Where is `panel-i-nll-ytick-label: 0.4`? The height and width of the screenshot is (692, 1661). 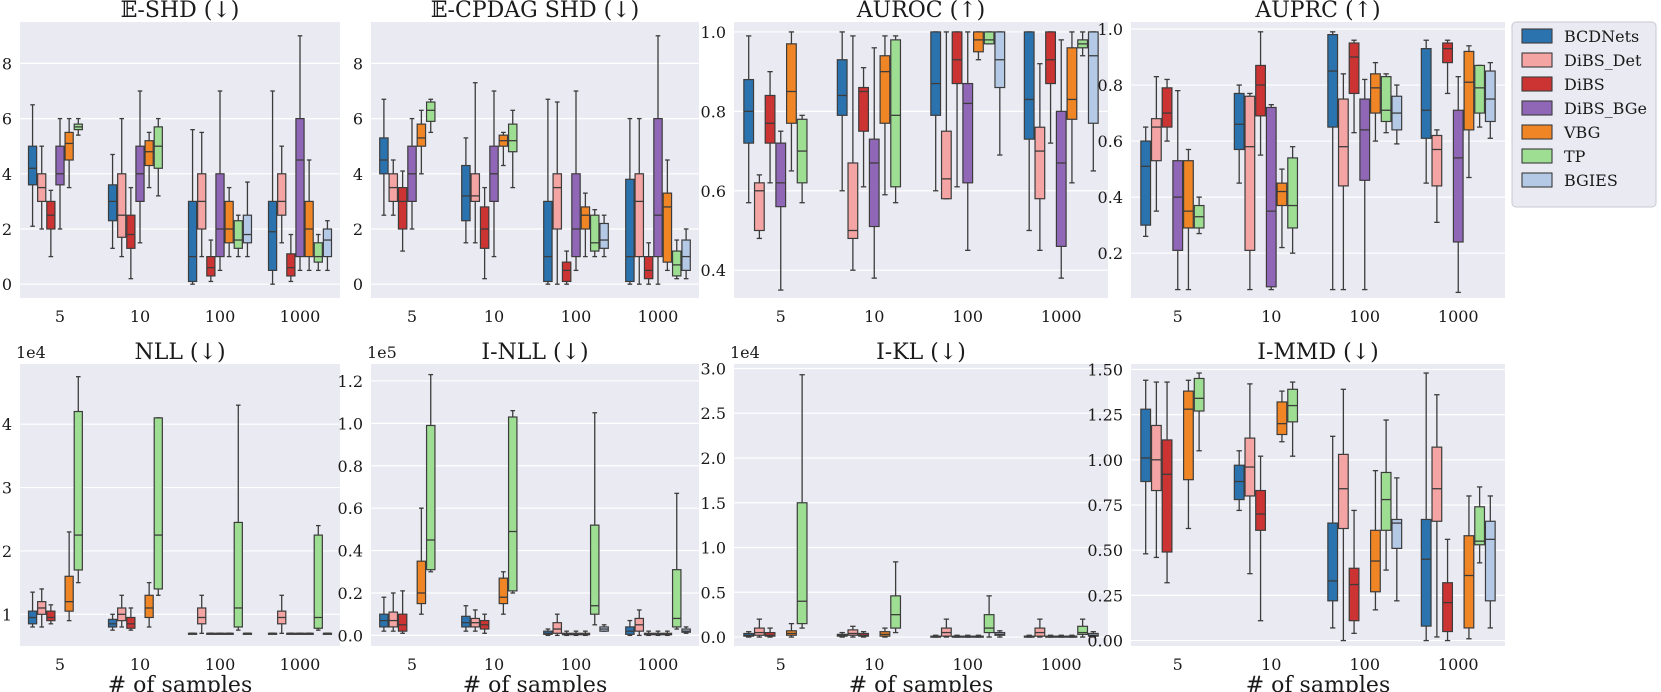
panel-i-nll-ytick-label: 0.4 is located at coordinates (350, 551).